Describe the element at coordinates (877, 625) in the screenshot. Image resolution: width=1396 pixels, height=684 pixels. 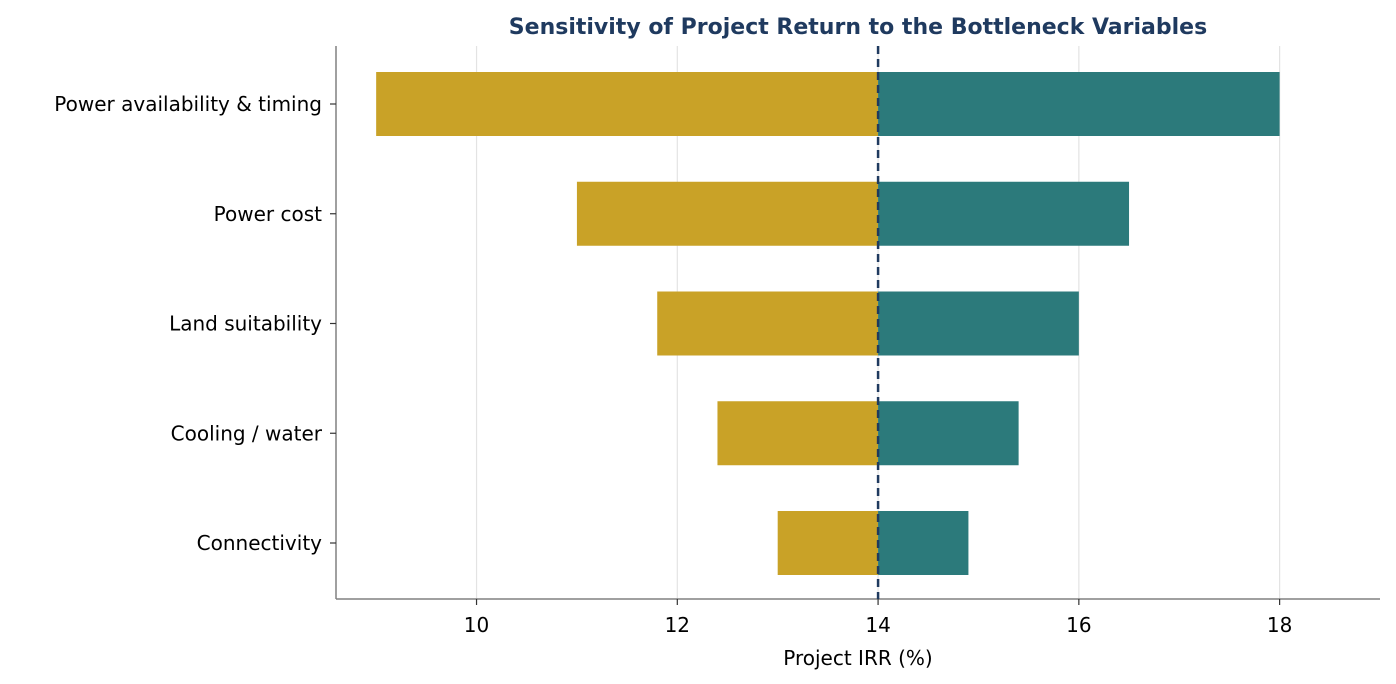
I see `x-tick-label-14: 14` at that location.